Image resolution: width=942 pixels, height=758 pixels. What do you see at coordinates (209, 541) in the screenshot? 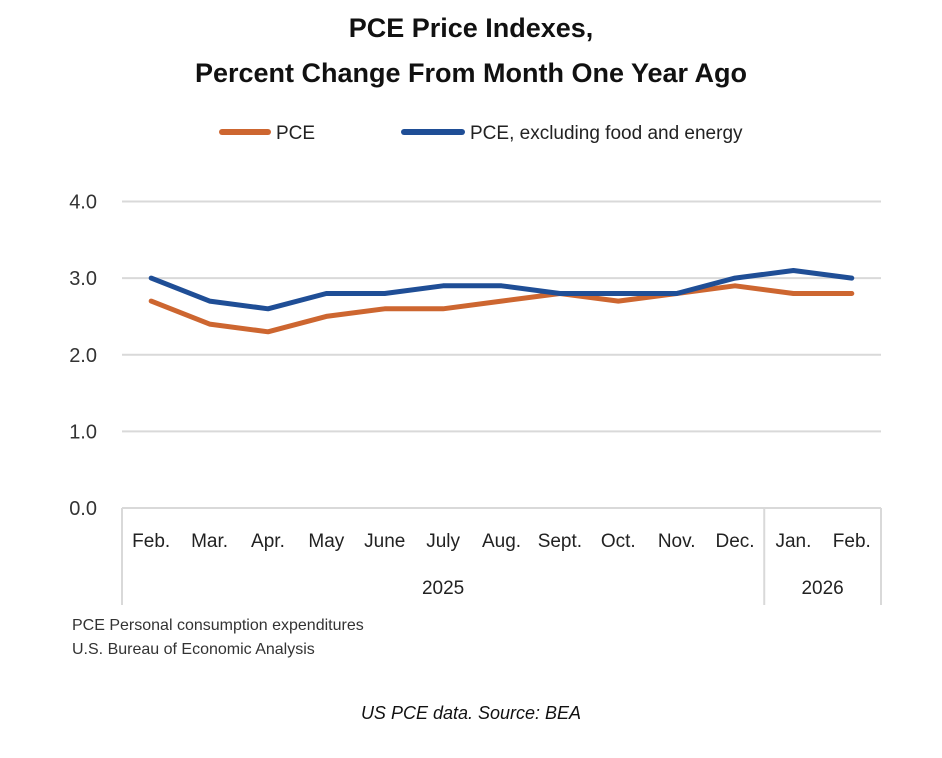
I see `x-tick-label: Mar.` at bounding box center [209, 541].